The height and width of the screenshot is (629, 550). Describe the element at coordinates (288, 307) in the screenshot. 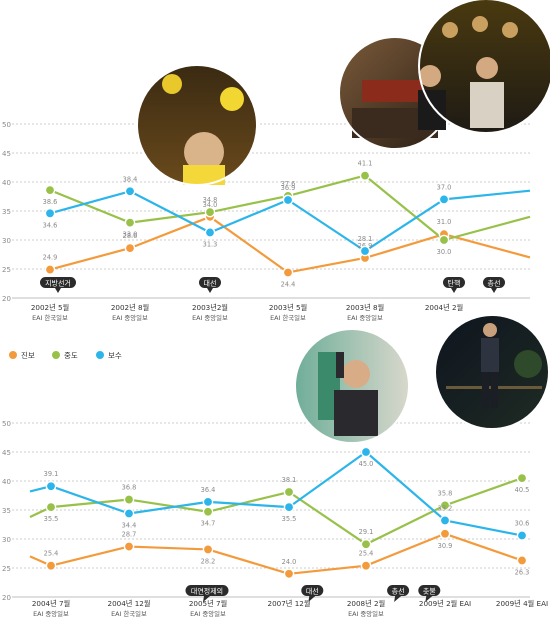

I see `x-tick-label: 2003년 5월` at that location.